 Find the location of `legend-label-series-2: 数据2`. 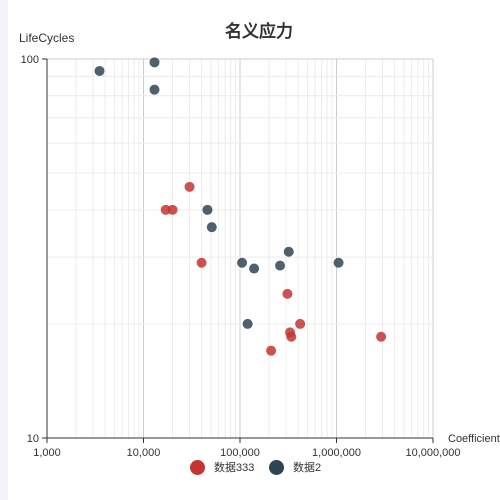

legend-label-series-2: 数据2 is located at coordinates (307, 468).